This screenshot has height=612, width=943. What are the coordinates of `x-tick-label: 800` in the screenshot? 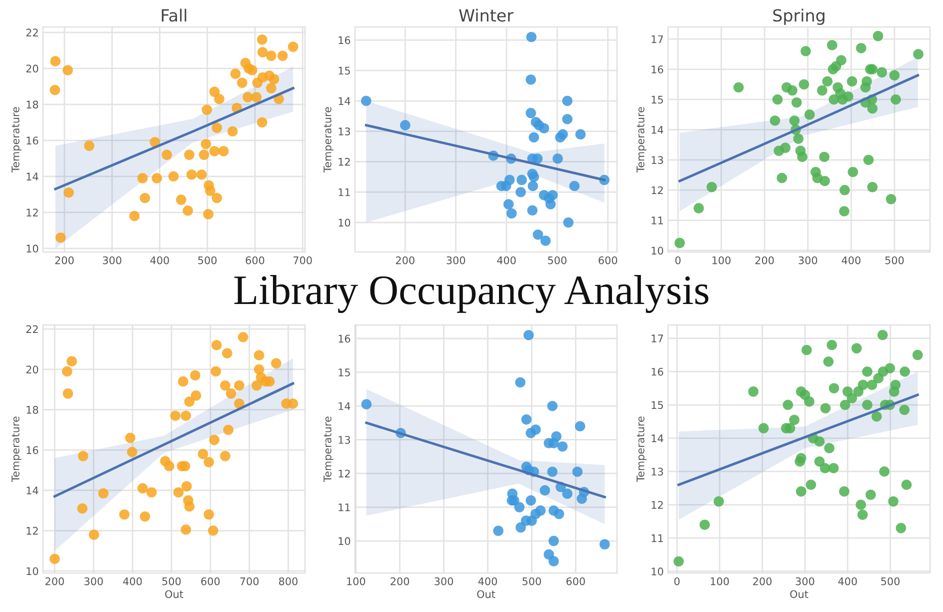 It's located at (288, 581).